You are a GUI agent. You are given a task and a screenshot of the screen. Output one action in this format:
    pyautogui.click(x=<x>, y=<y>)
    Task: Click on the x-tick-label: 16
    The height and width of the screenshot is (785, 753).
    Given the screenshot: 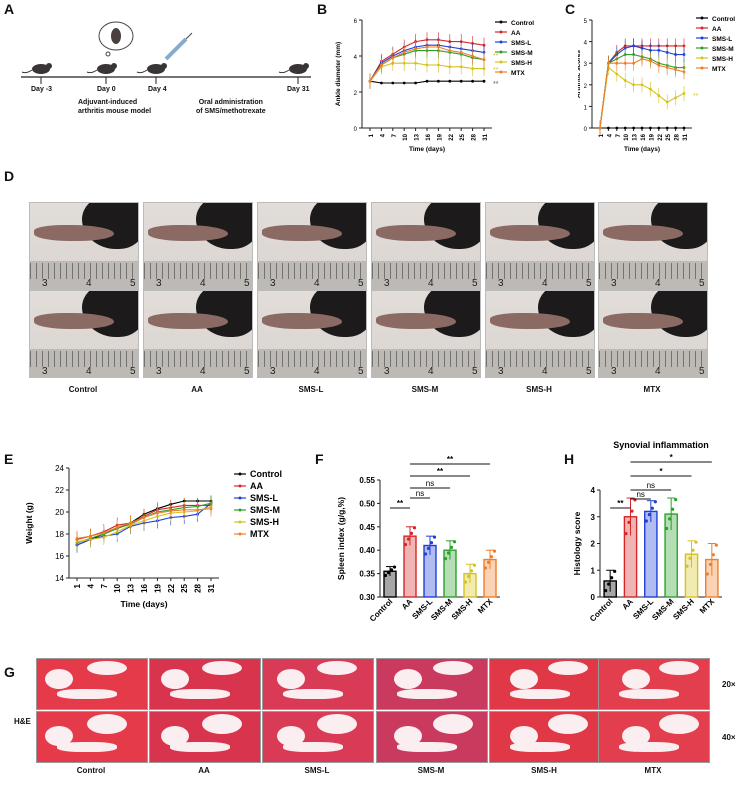 What is the action you would take?
    pyautogui.click(x=144, y=587)
    